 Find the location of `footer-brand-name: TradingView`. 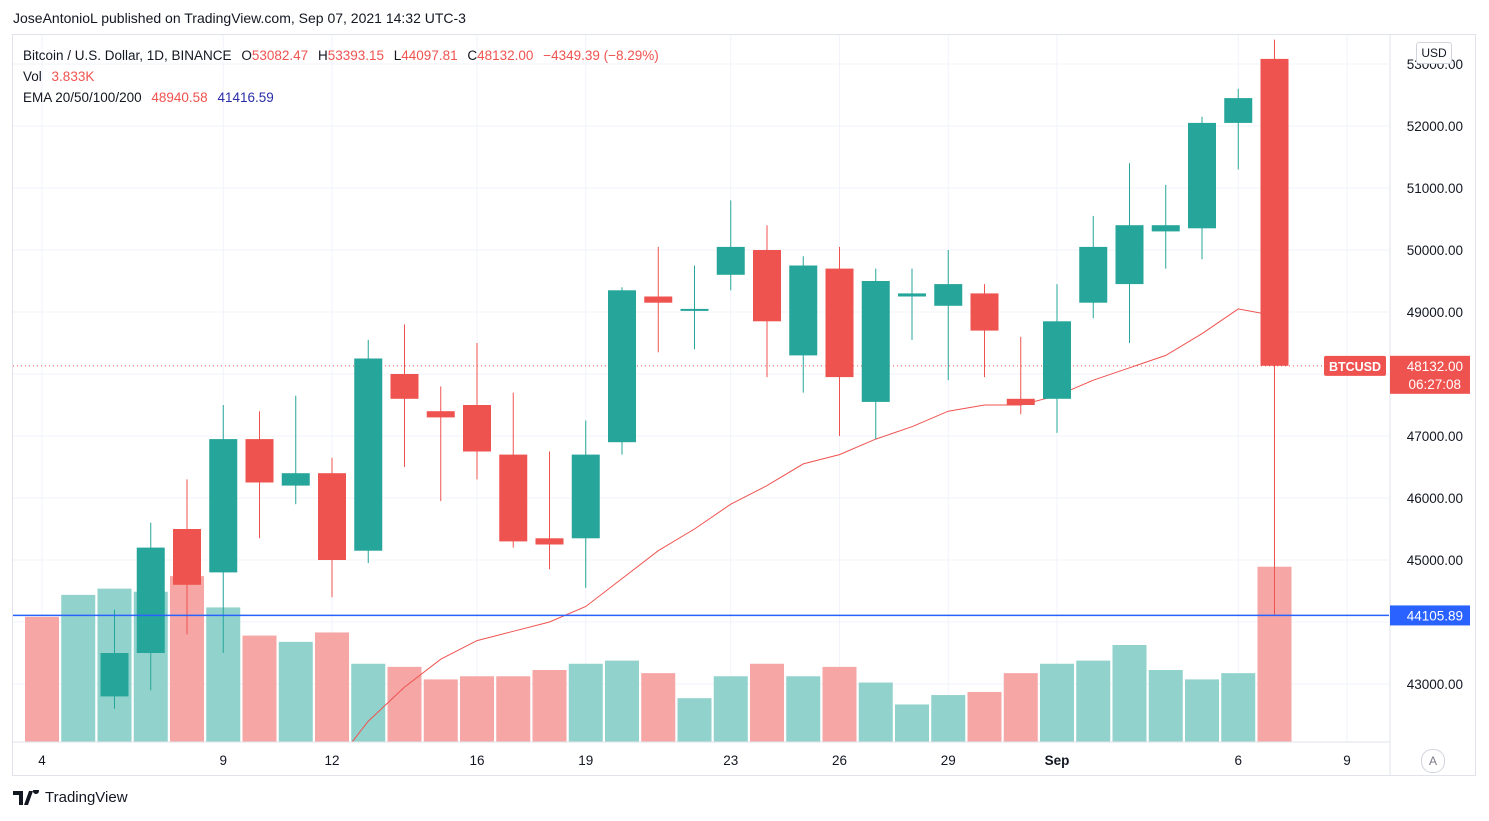

footer-brand-name: TradingView is located at coordinates (86, 797).